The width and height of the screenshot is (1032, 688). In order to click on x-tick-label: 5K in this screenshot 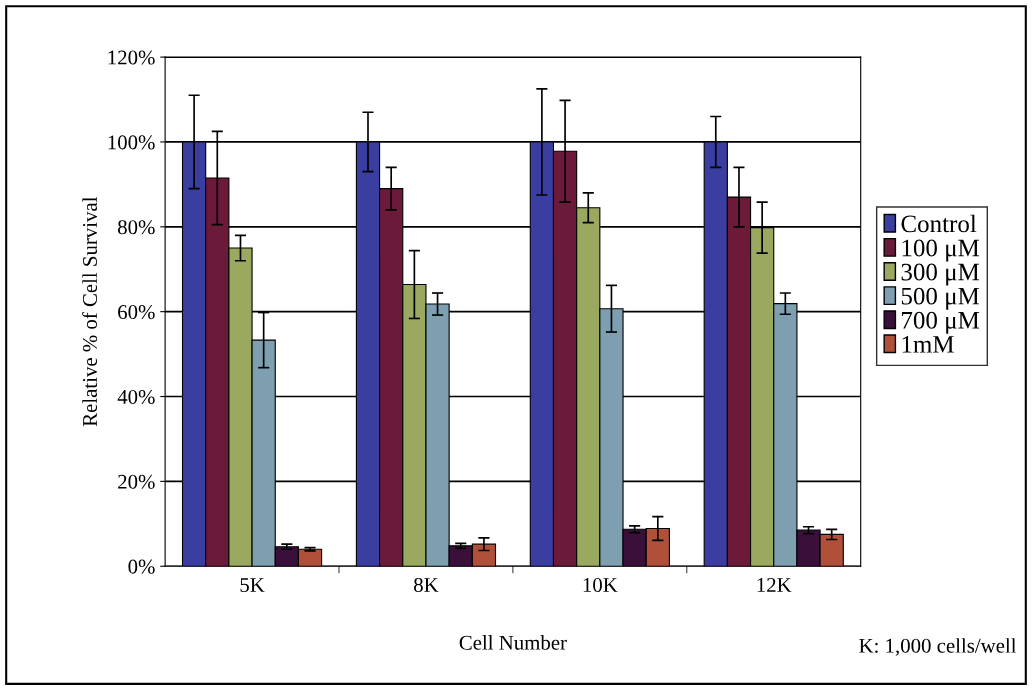, I will do `click(252, 585)`.